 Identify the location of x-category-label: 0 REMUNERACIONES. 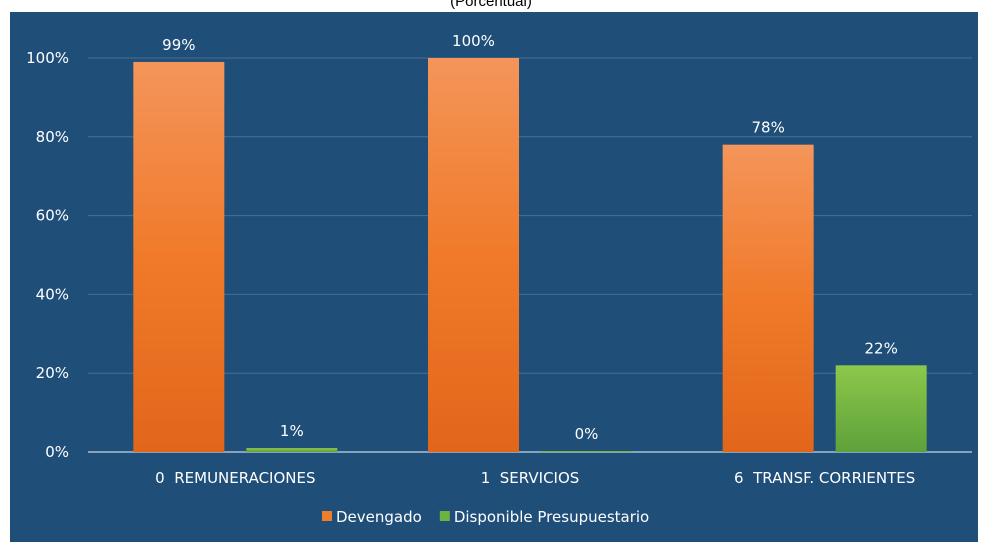
(235, 478).